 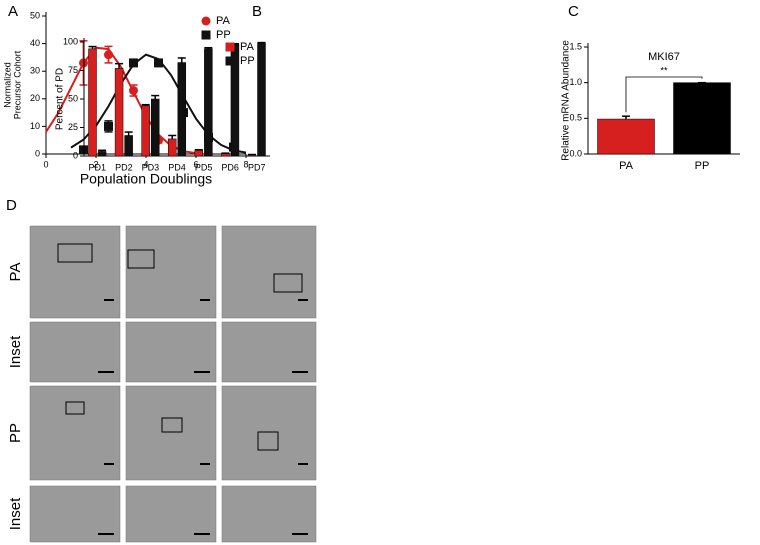 I want to click on y-tick-label: 0.0, so click(x=575, y=153).